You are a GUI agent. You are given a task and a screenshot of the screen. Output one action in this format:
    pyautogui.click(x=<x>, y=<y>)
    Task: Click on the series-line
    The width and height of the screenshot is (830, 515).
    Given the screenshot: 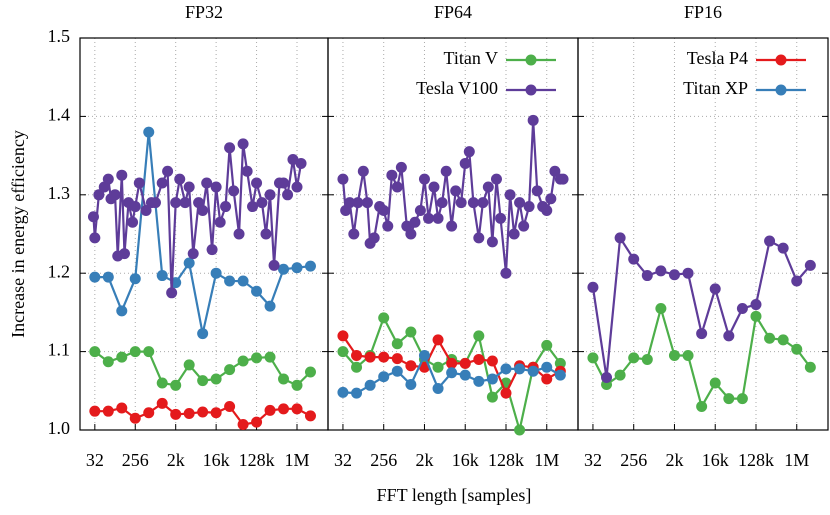 What is the action you would take?
    pyautogui.click(x=701, y=357)
    